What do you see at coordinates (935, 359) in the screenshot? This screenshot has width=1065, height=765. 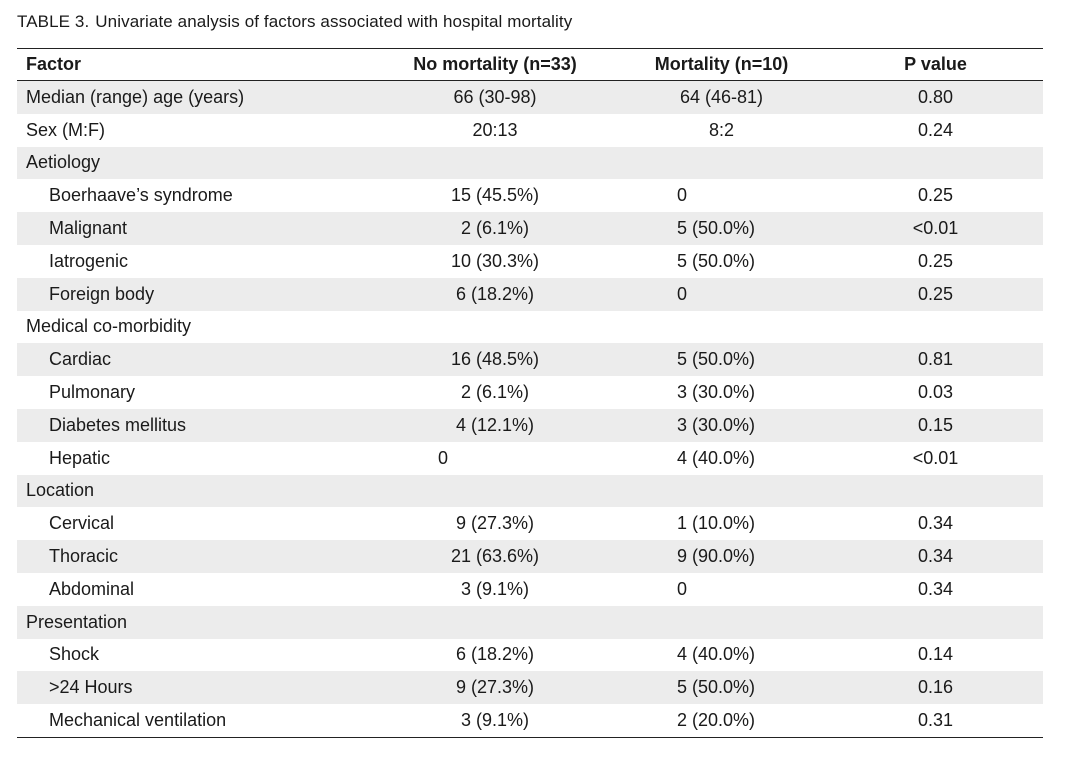 I see `cell-p-value: 0.81` at bounding box center [935, 359].